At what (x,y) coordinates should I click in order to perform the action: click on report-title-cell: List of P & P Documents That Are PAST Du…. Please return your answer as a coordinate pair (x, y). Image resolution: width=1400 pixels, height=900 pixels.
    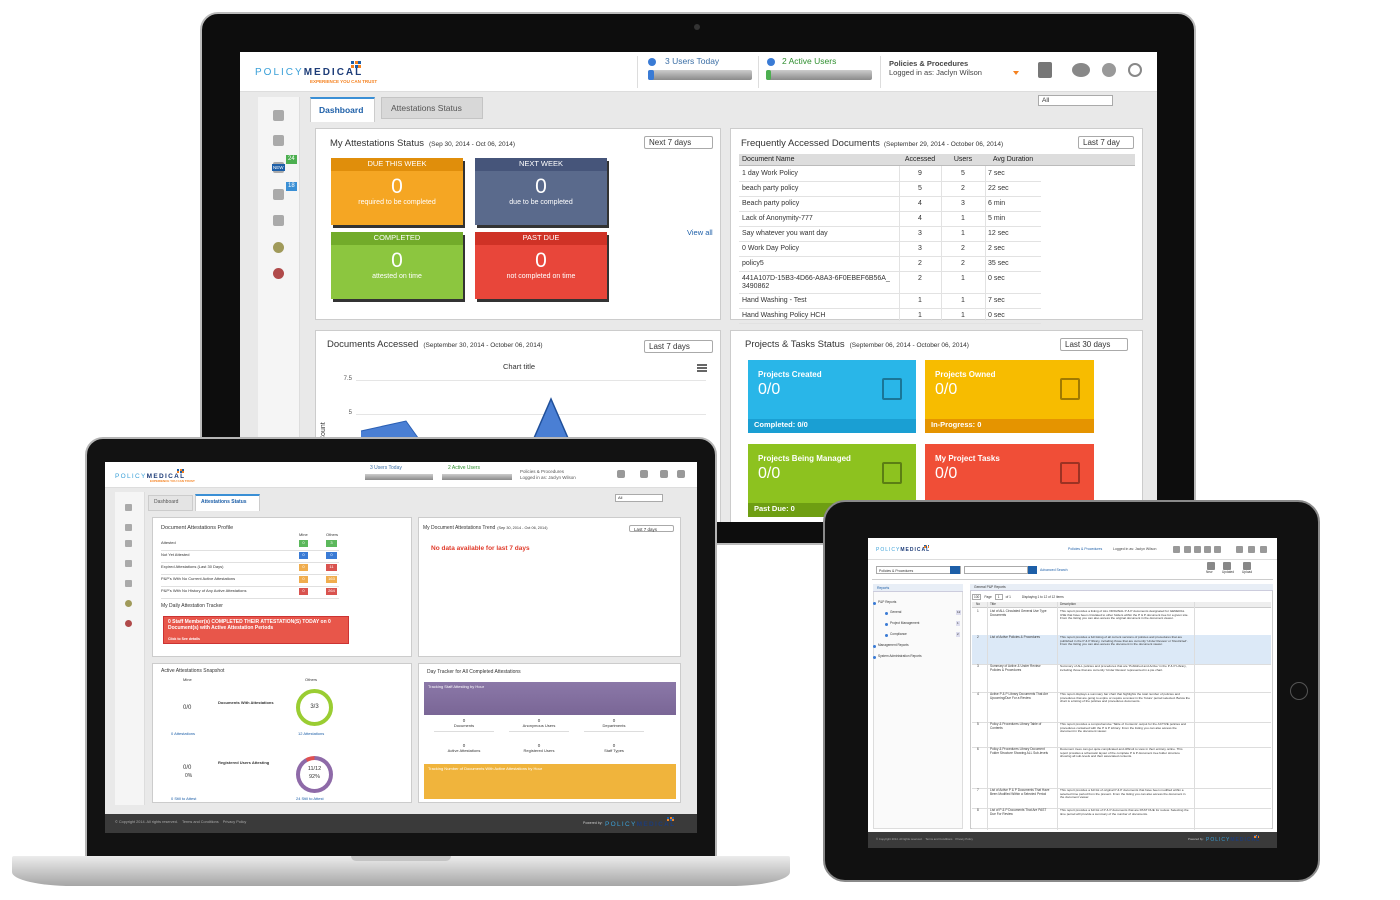
    Looking at the image, I should click on (1018, 812).